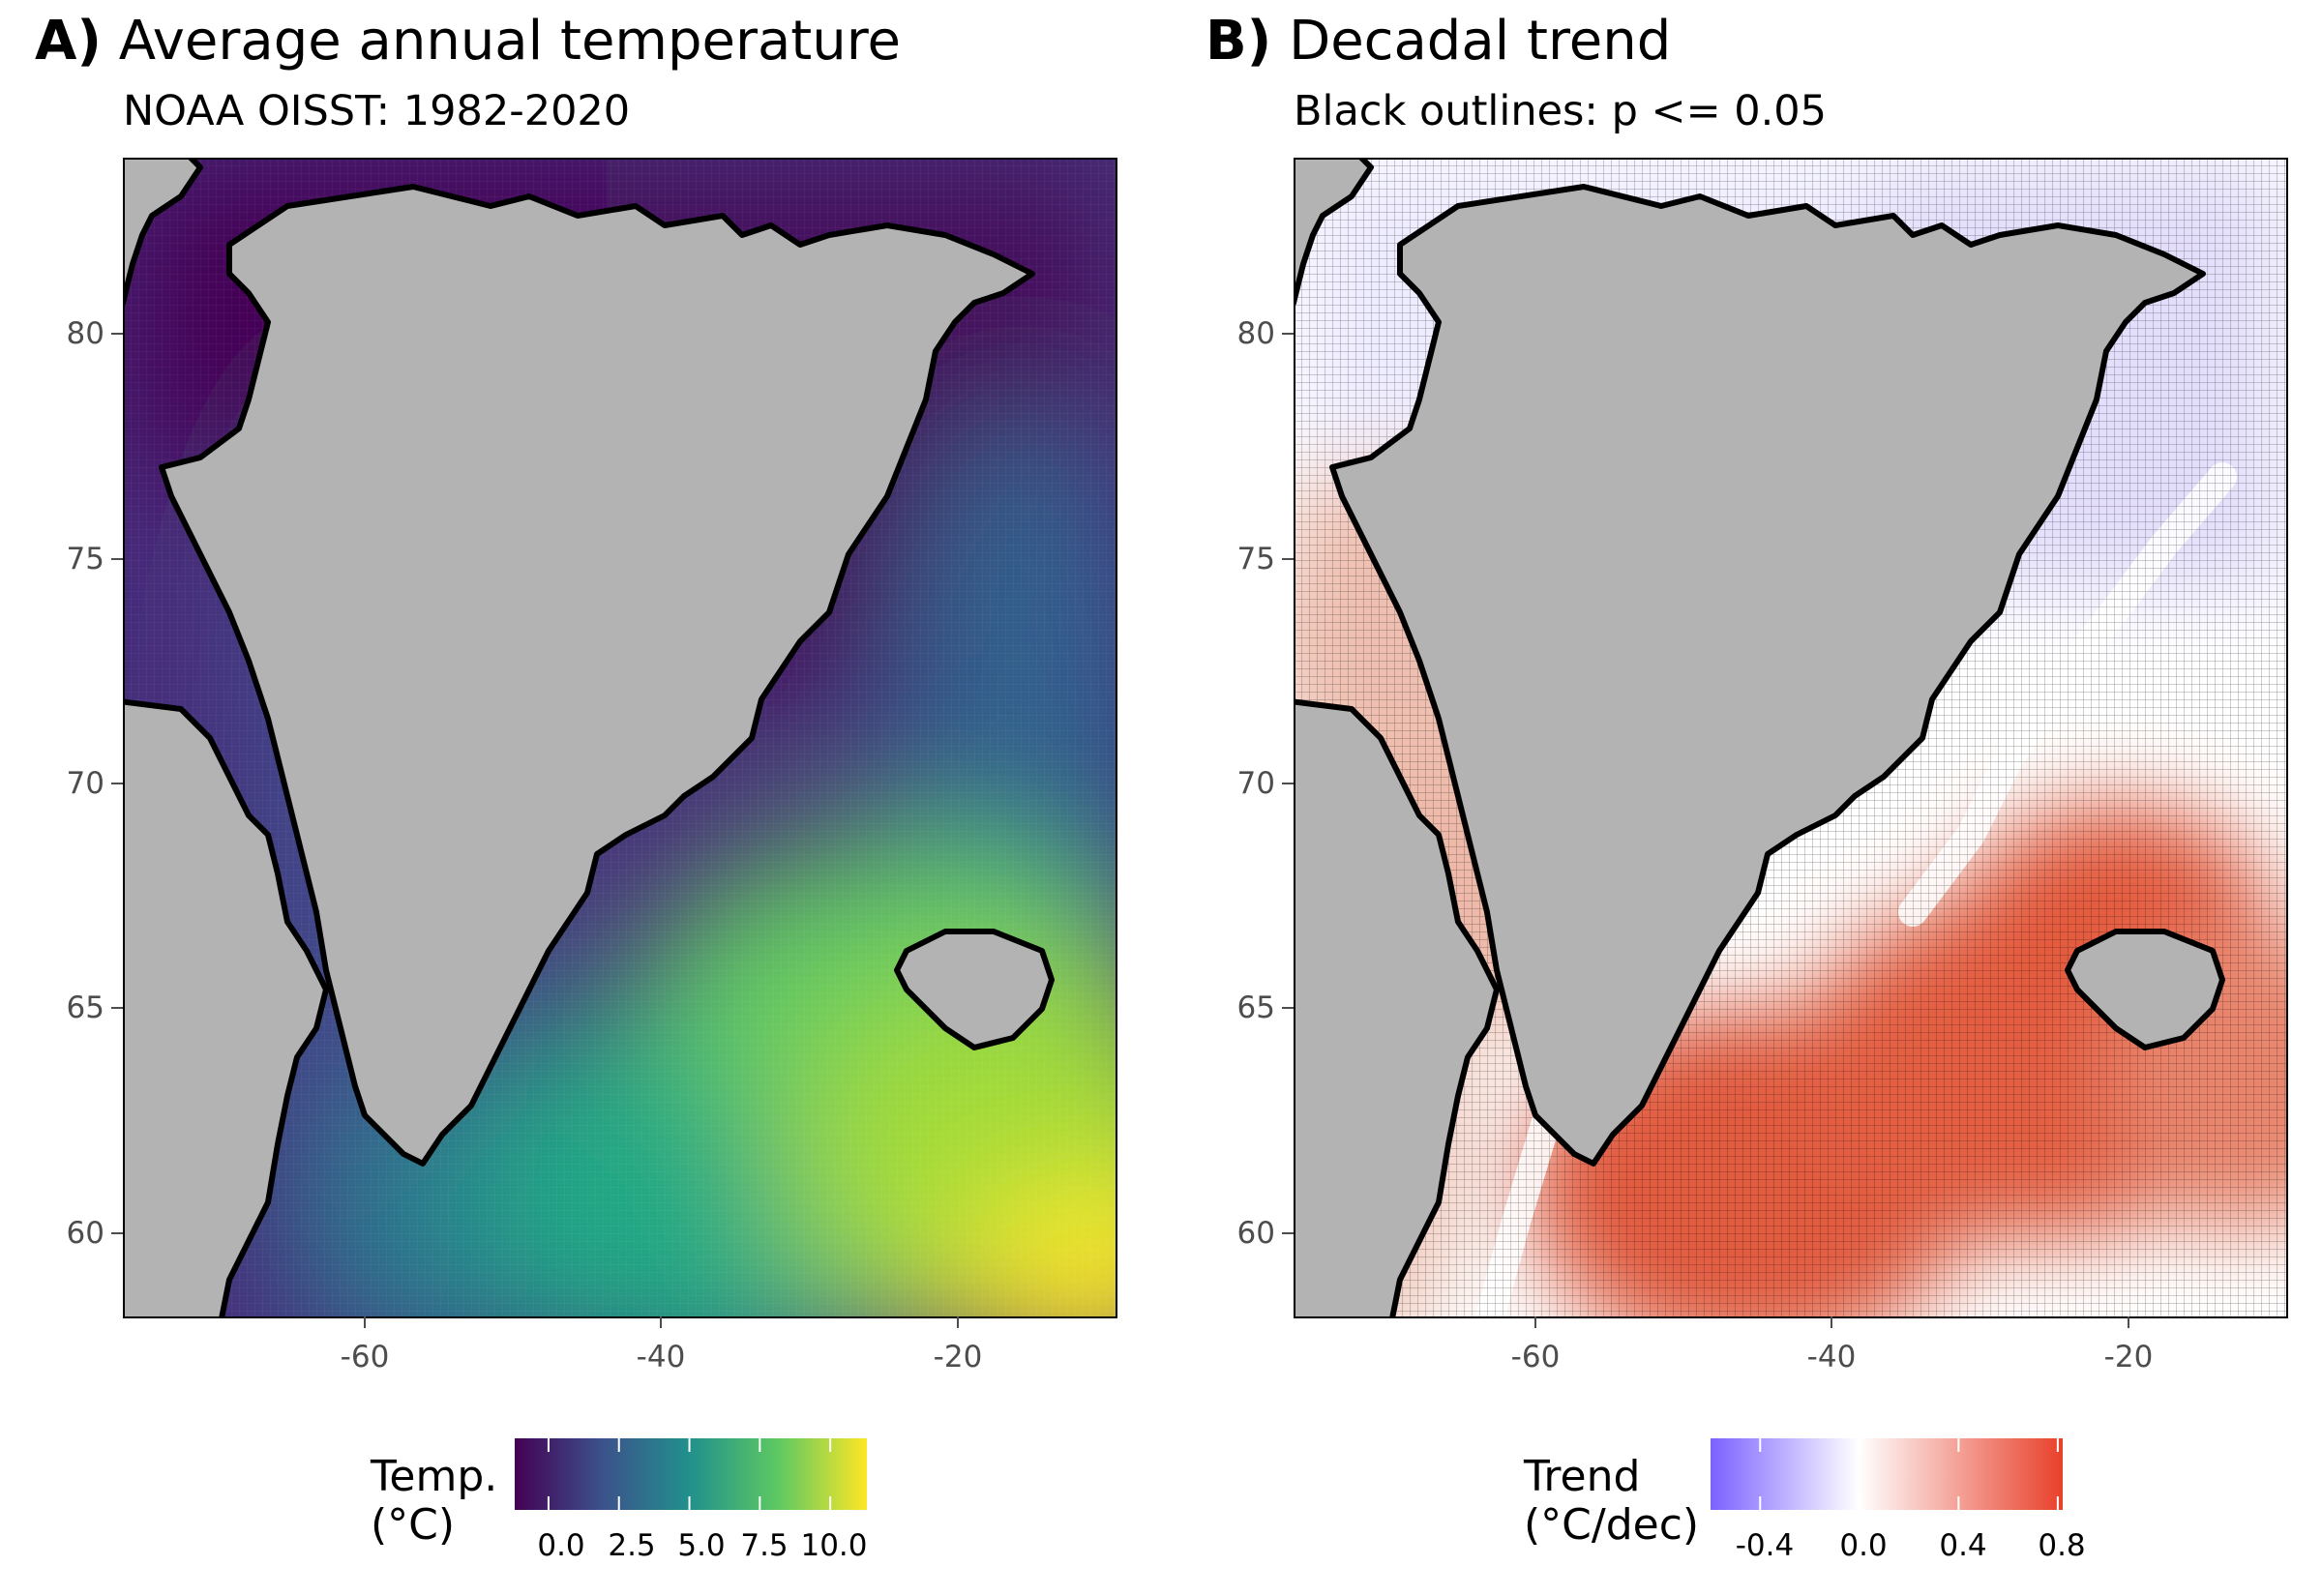  I want to click on temperature-colorbar, so click(691, 1474).